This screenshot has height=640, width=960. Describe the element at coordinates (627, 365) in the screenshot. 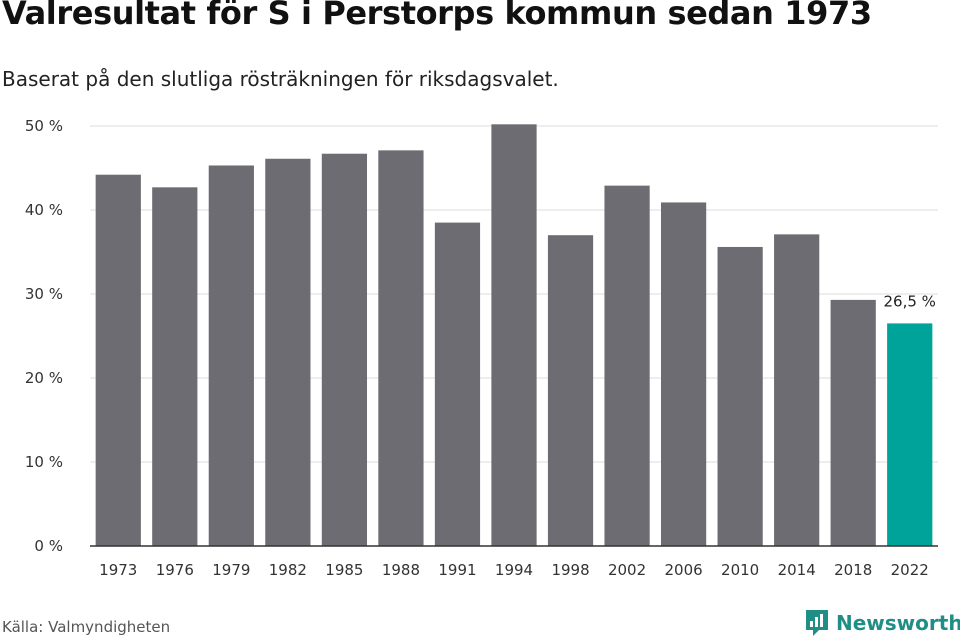

I see `bar-2002` at that location.